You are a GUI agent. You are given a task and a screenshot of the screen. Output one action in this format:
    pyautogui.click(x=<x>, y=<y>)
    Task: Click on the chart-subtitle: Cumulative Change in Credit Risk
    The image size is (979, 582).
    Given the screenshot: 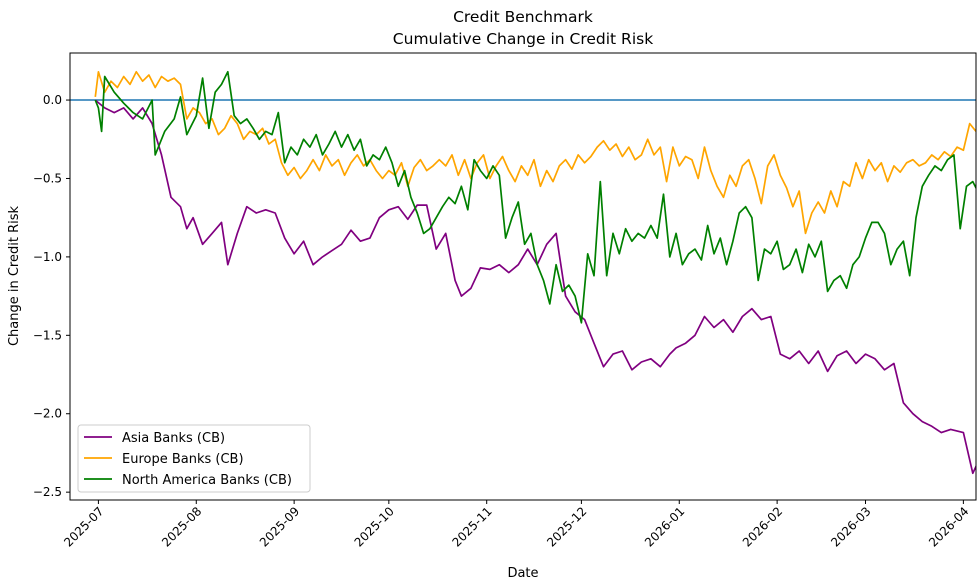 What is the action you would take?
    pyautogui.click(x=523, y=39)
    